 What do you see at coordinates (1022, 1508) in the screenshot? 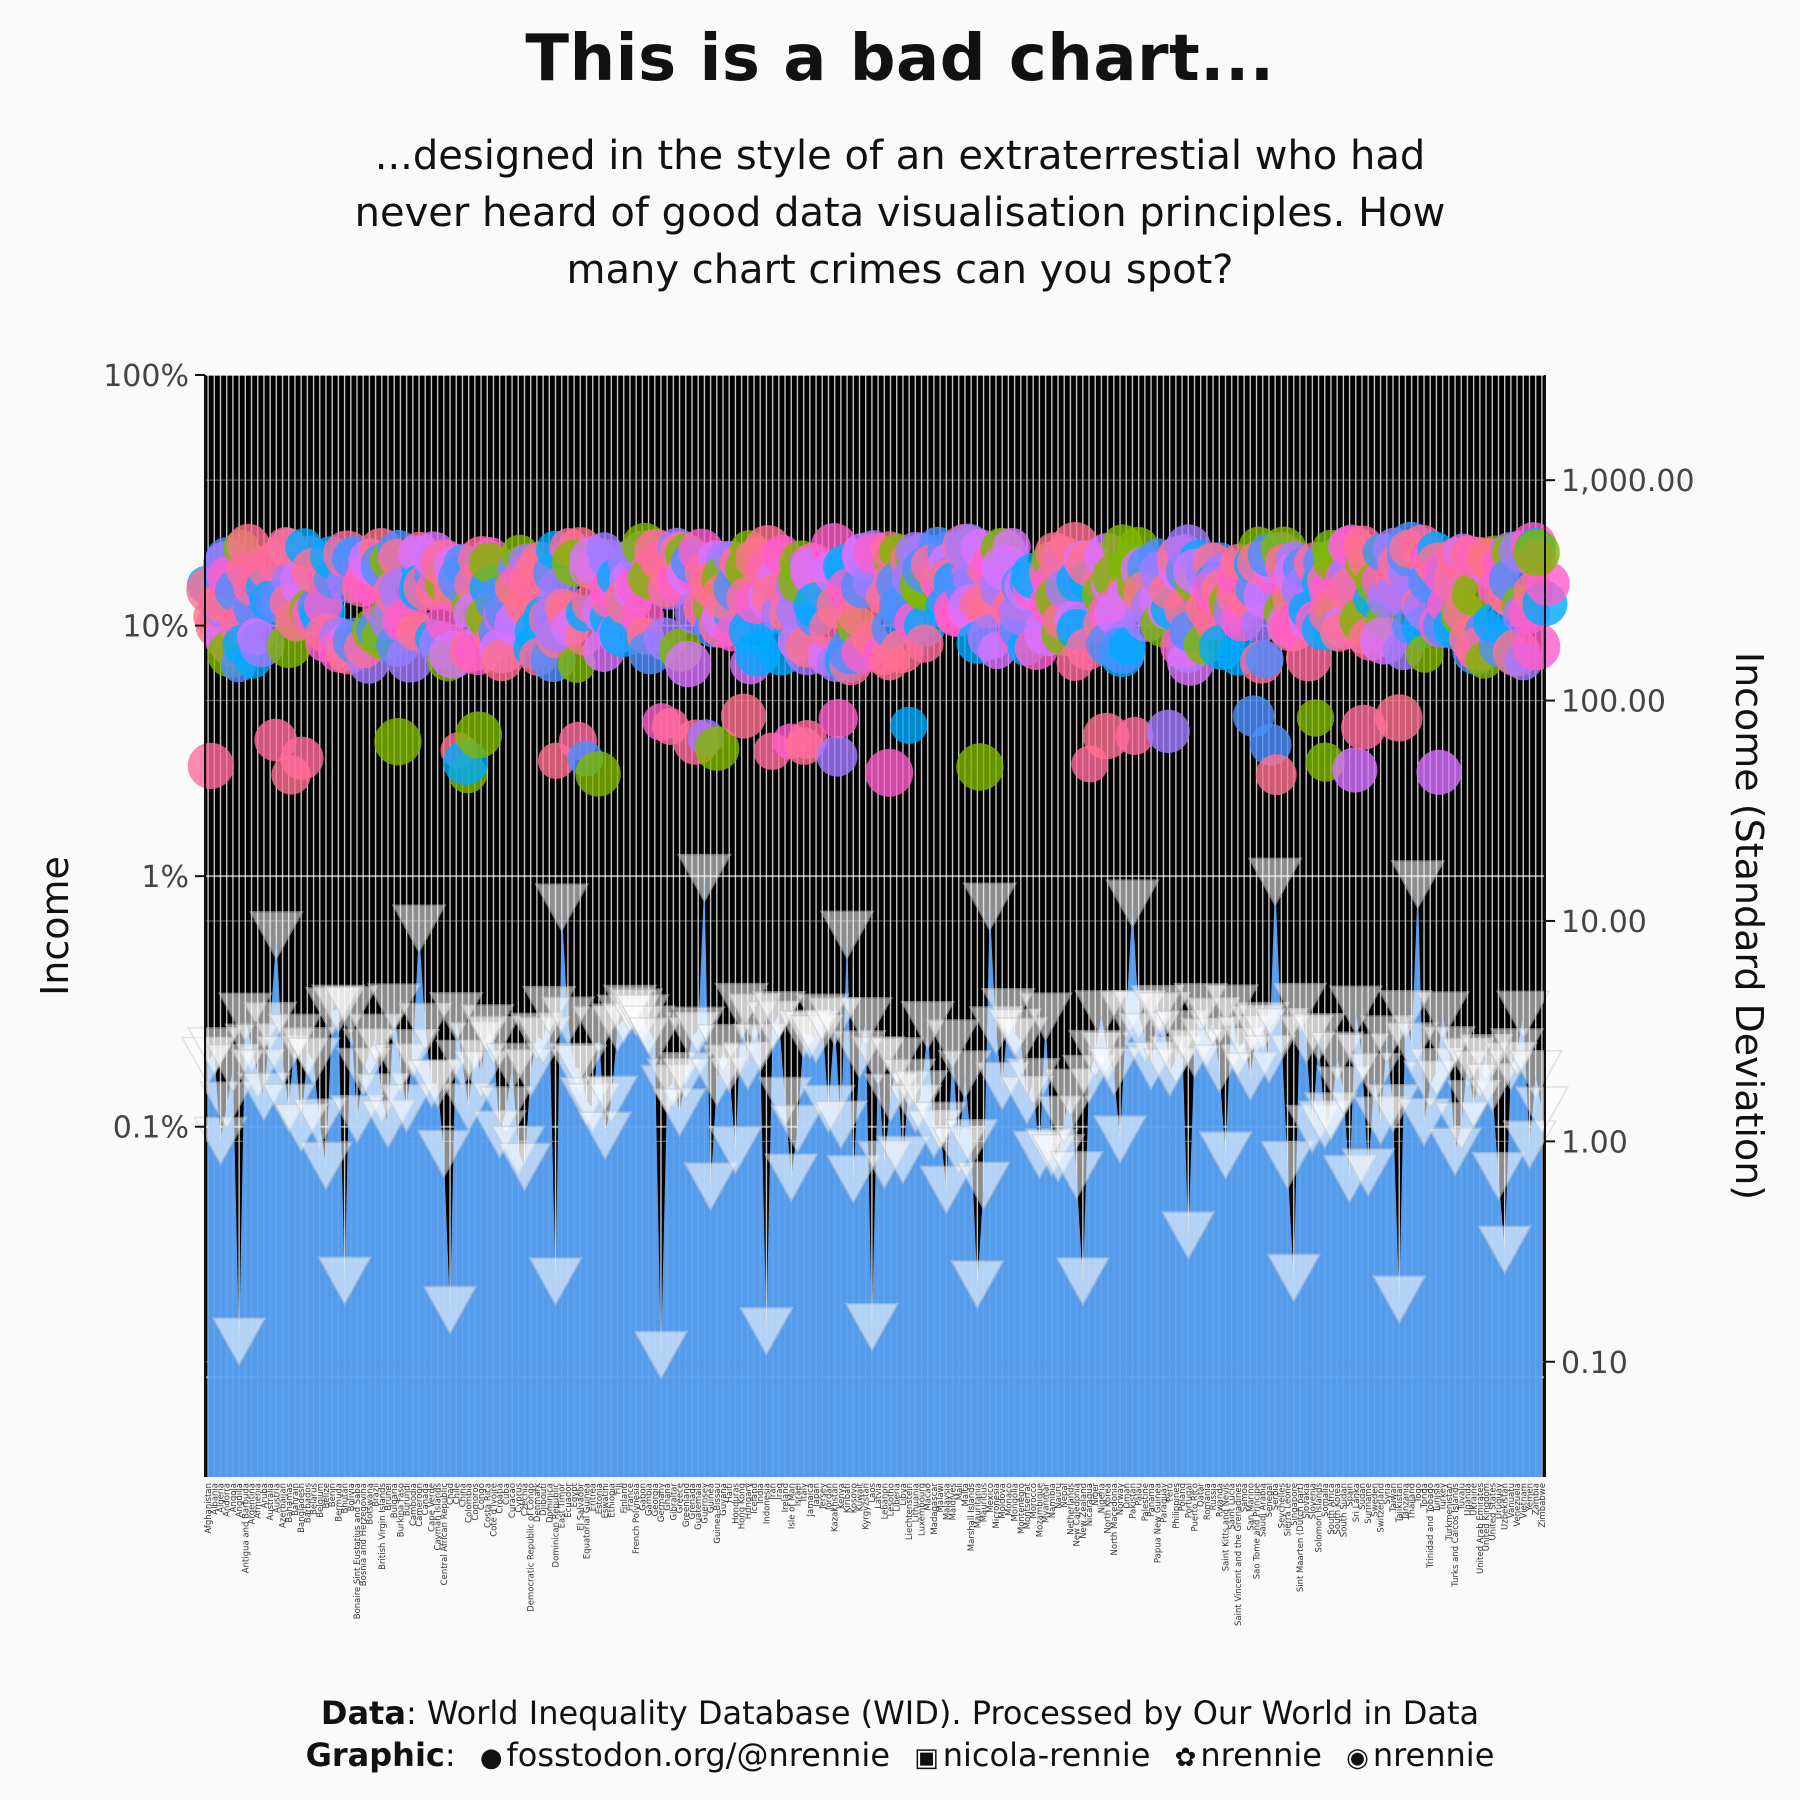
I see `x-tick-label: Montenegro` at bounding box center [1022, 1508].